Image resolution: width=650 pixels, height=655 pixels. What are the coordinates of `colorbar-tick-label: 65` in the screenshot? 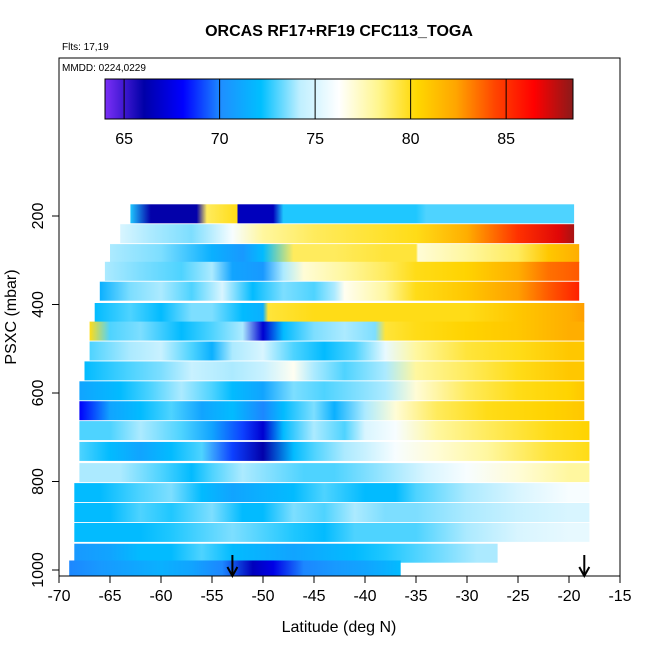 It's located at (124, 139).